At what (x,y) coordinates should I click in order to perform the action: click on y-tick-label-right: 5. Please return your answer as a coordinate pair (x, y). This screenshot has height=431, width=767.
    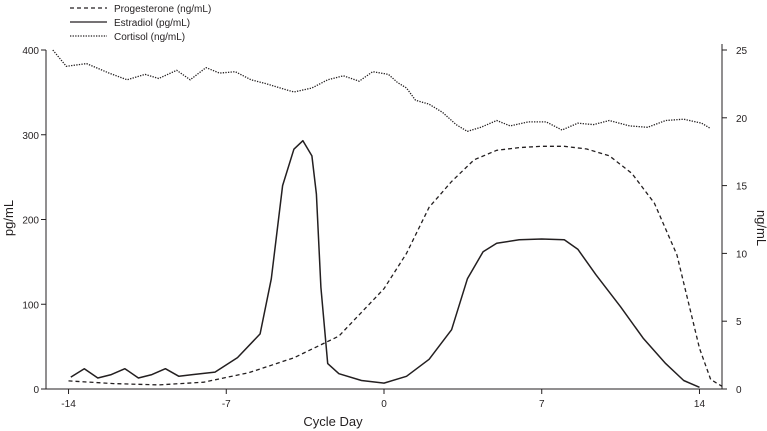
    Looking at the image, I should click on (739, 322).